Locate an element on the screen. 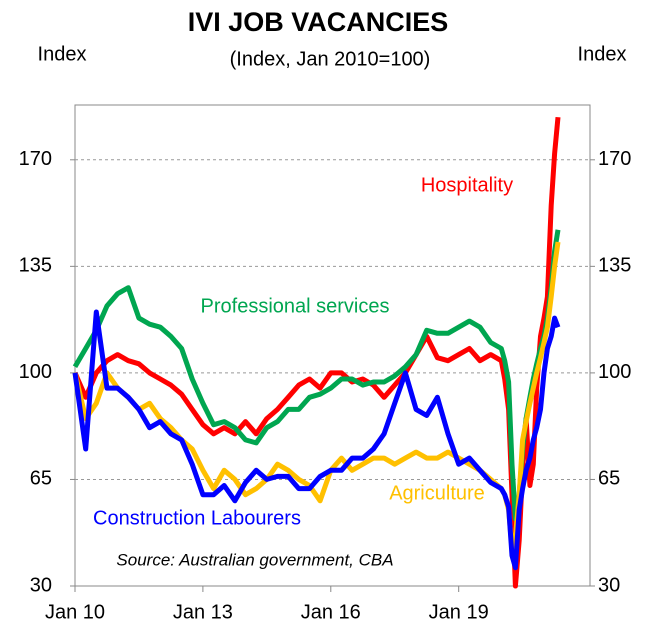 This screenshot has height=636, width=661. y2-tick-label: 30 is located at coordinates (609, 585).